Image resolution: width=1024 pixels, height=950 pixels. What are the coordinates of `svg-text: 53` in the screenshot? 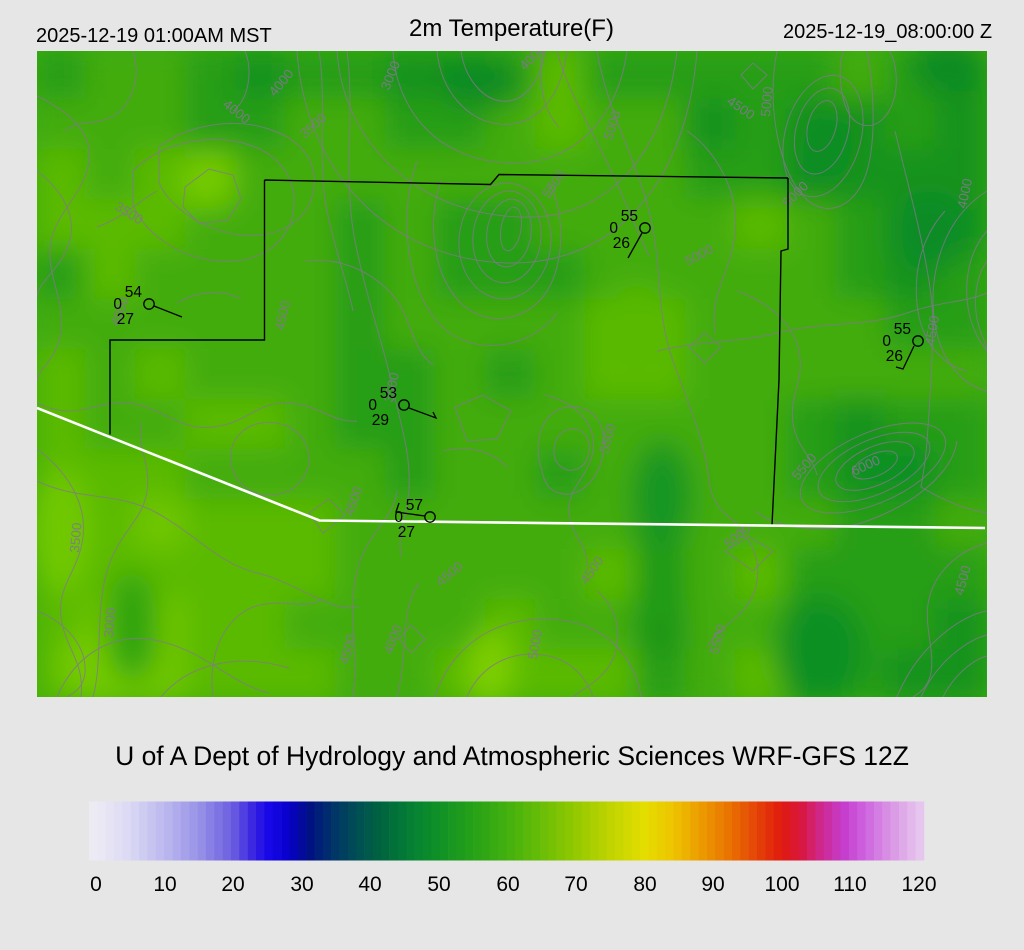 It's located at (388, 393).